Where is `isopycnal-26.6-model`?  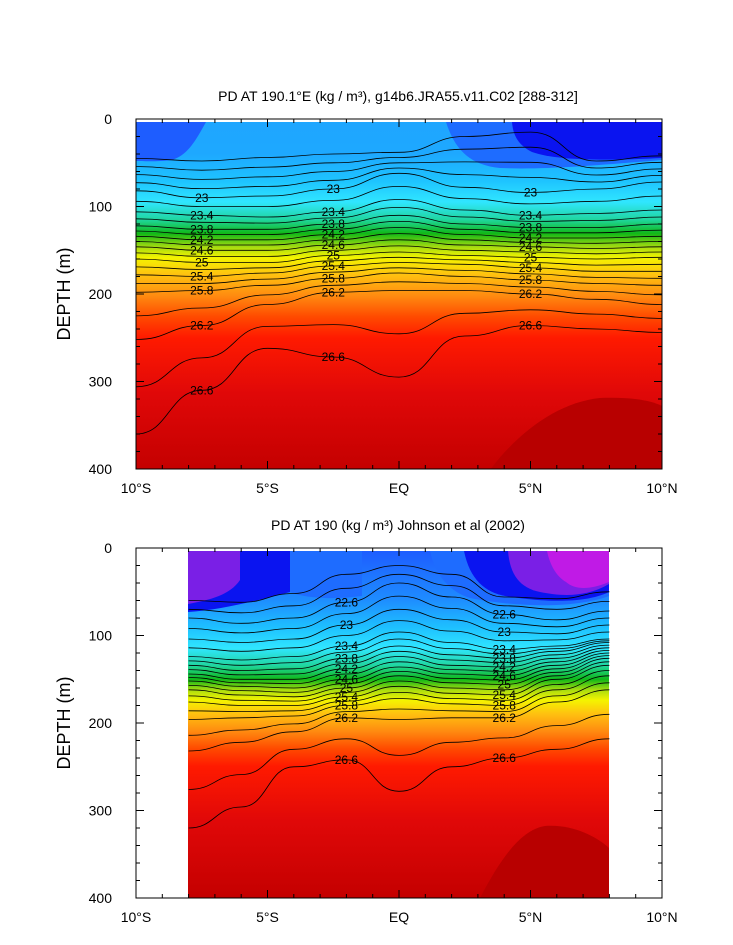
isopycnal-26.6-model is located at coordinates (399, 380).